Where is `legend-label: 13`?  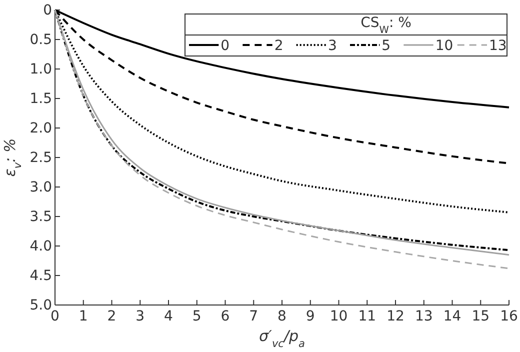 legend-label: 13 is located at coordinates (498, 46).